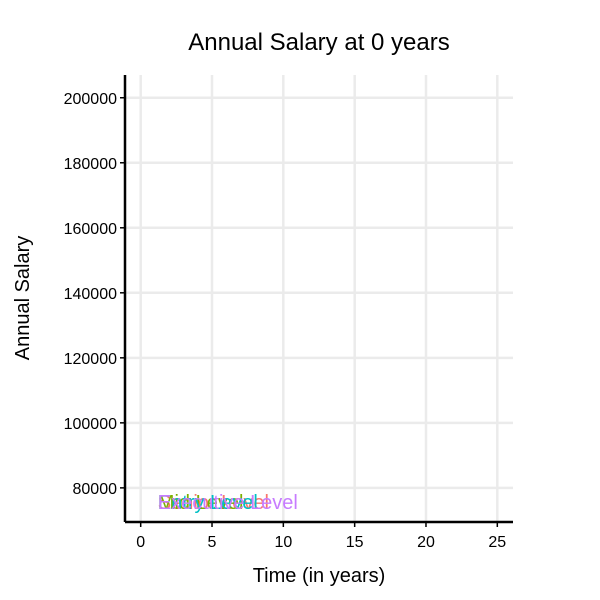 The image size is (600, 600). What do you see at coordinates (355, 542) in the screenshot?
I see `x-tick-label: 15` at bounding box center [355, 542].